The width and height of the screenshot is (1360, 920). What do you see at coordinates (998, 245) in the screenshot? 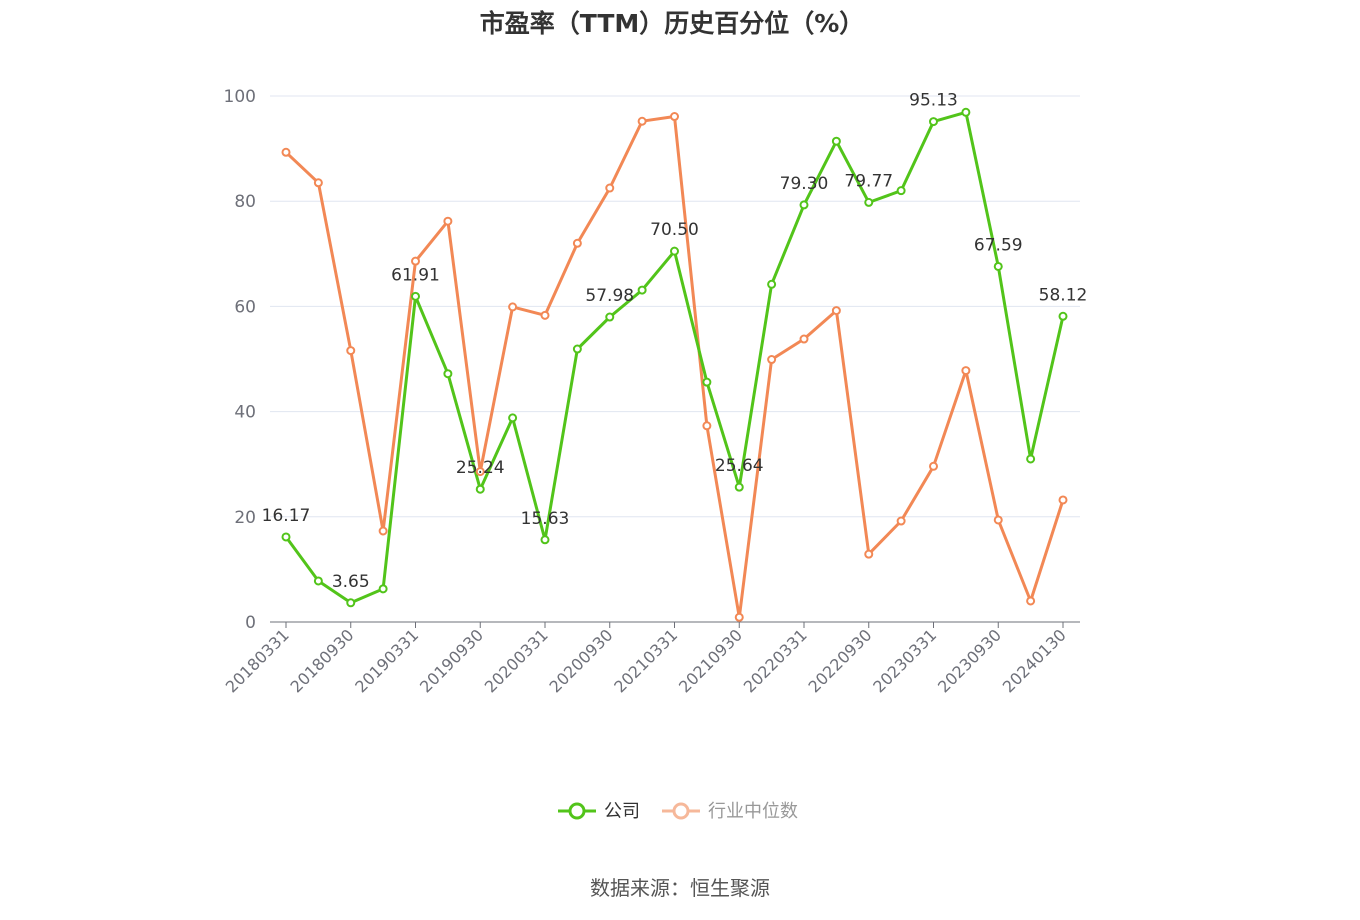
I see `data-label: 67.59` at bounding box center [998, 245].